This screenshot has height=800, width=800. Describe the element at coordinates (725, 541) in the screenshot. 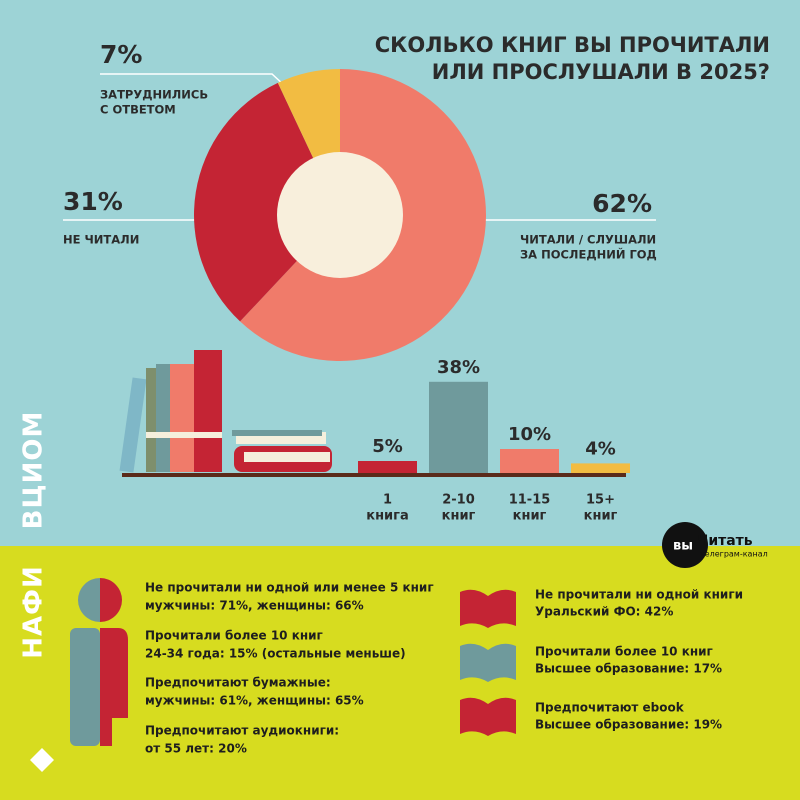

I see `logo-name: Читать` at that location.